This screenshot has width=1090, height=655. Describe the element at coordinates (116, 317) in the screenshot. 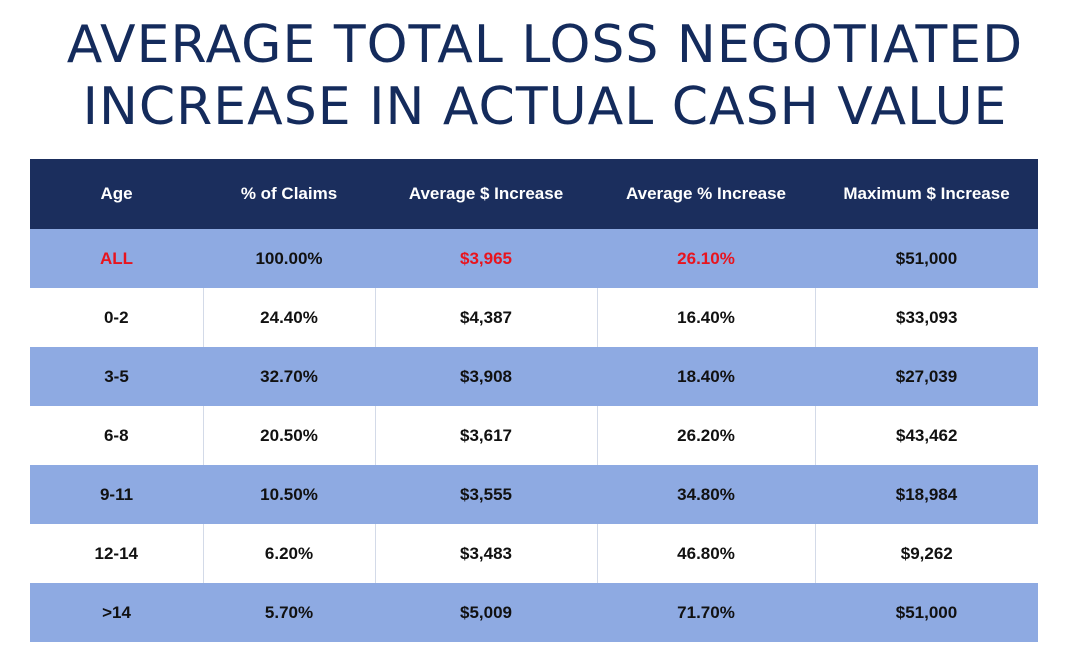

I see `cell-age: 0-2` at that location.